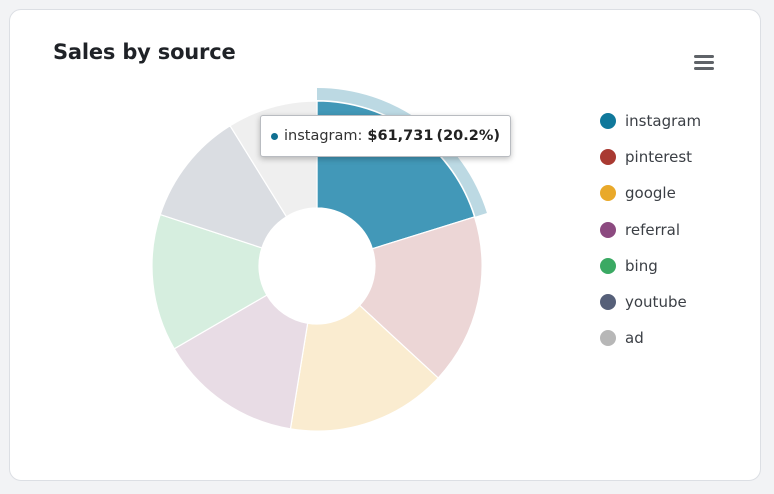  What do you see at coordinates (608, 338) in the screenshot?
I see `legend-marker-ad` at bounding box center [608, 338].